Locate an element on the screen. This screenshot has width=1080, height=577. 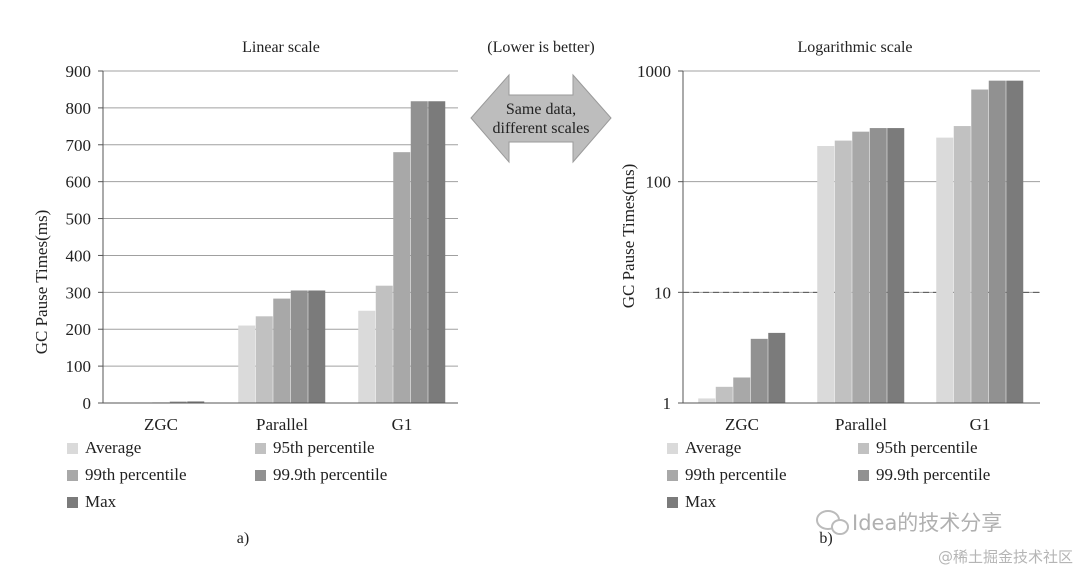
arrow-text-line2: different scales is located at coordinates (541, 128).